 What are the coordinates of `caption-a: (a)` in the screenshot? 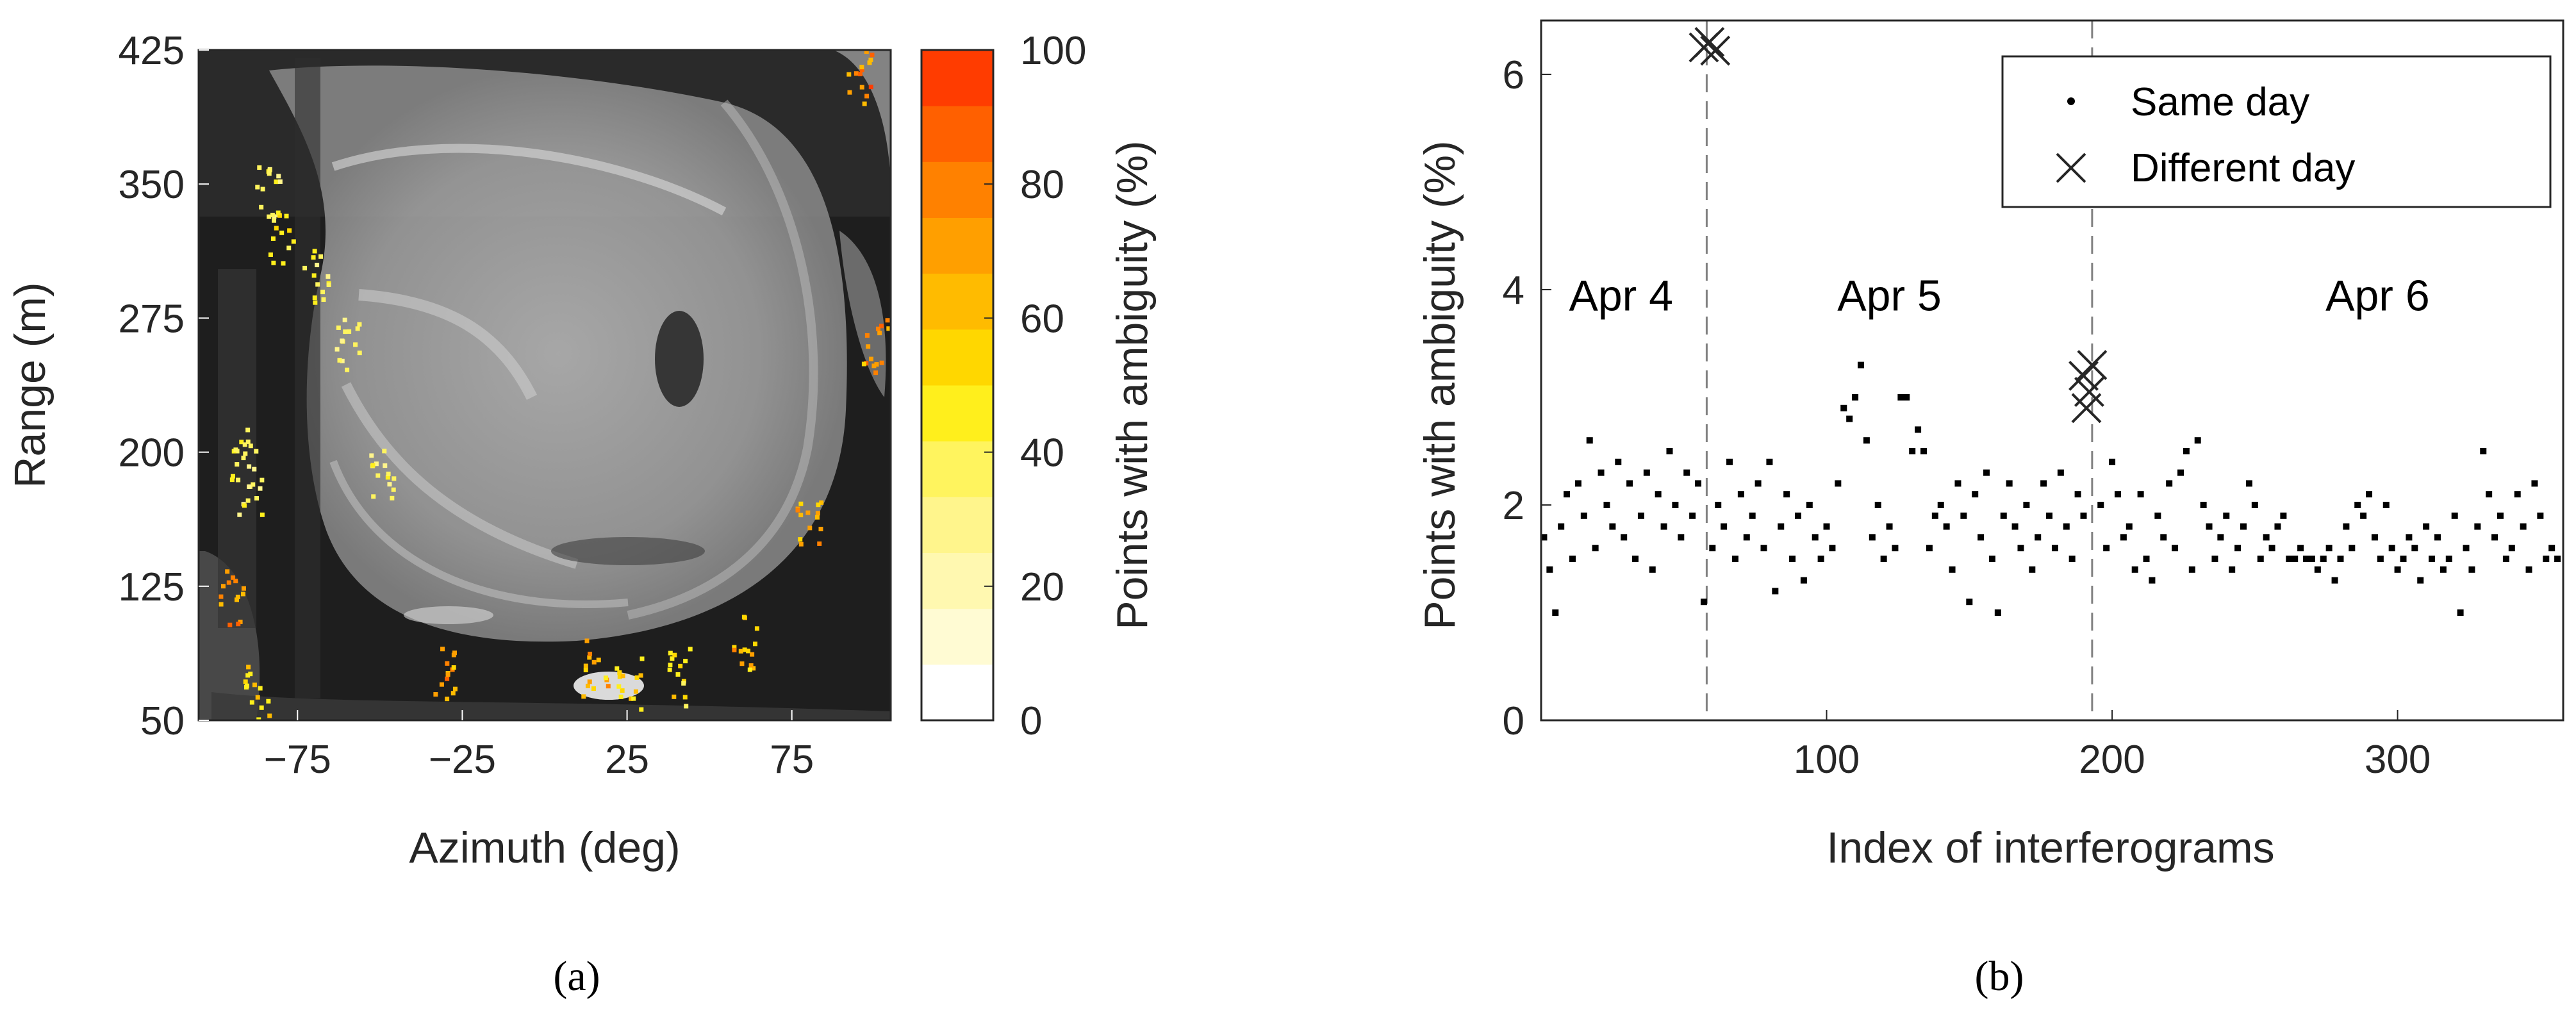 It's located at (576, 976).